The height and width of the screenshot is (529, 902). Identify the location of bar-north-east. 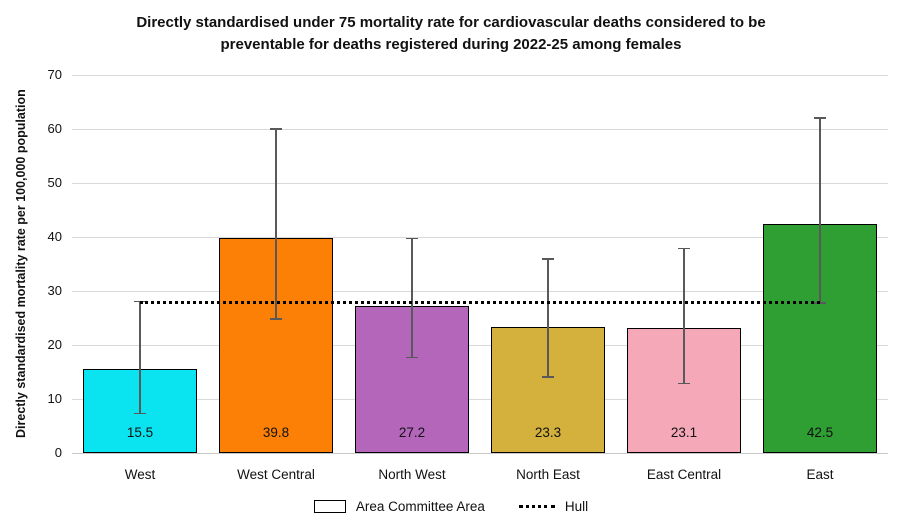
(548, 390).